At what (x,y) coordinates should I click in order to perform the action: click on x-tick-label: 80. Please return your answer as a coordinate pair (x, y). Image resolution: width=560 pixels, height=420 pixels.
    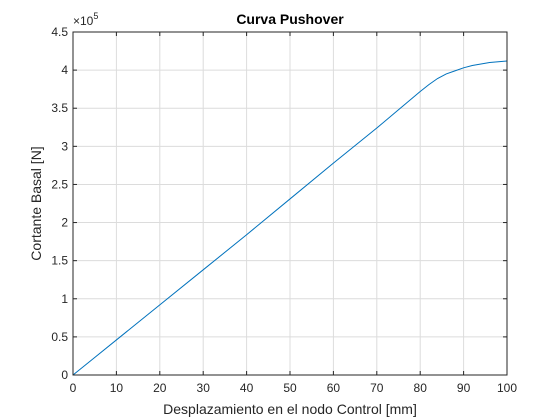
    Looking at the image, I should click on (421, 388).